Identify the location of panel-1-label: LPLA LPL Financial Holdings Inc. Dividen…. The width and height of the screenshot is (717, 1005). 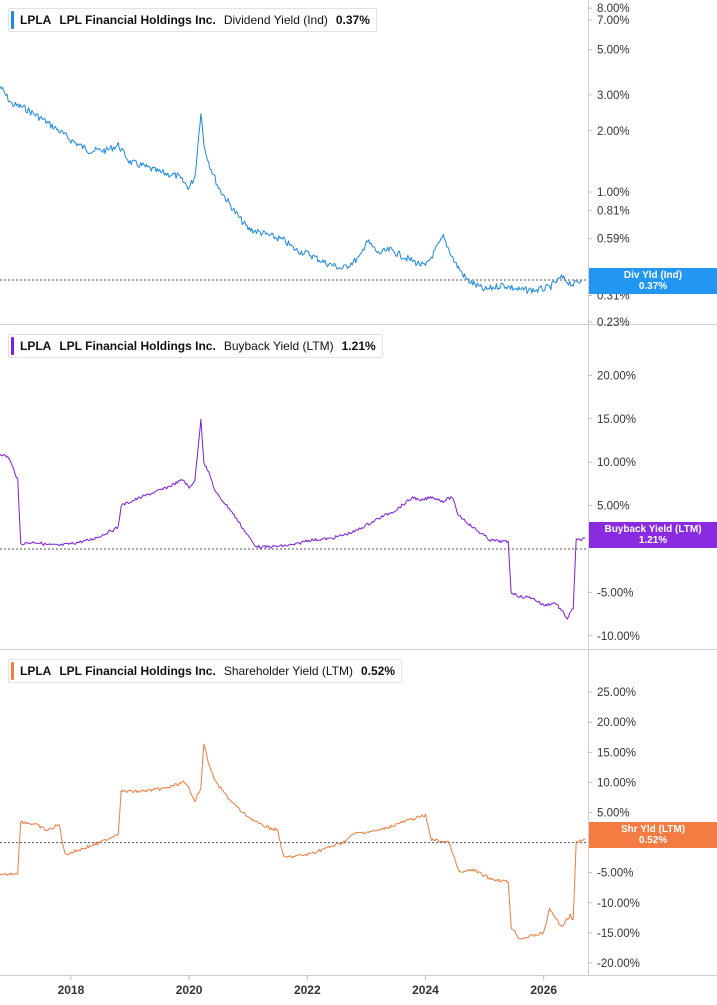
(192, 20).